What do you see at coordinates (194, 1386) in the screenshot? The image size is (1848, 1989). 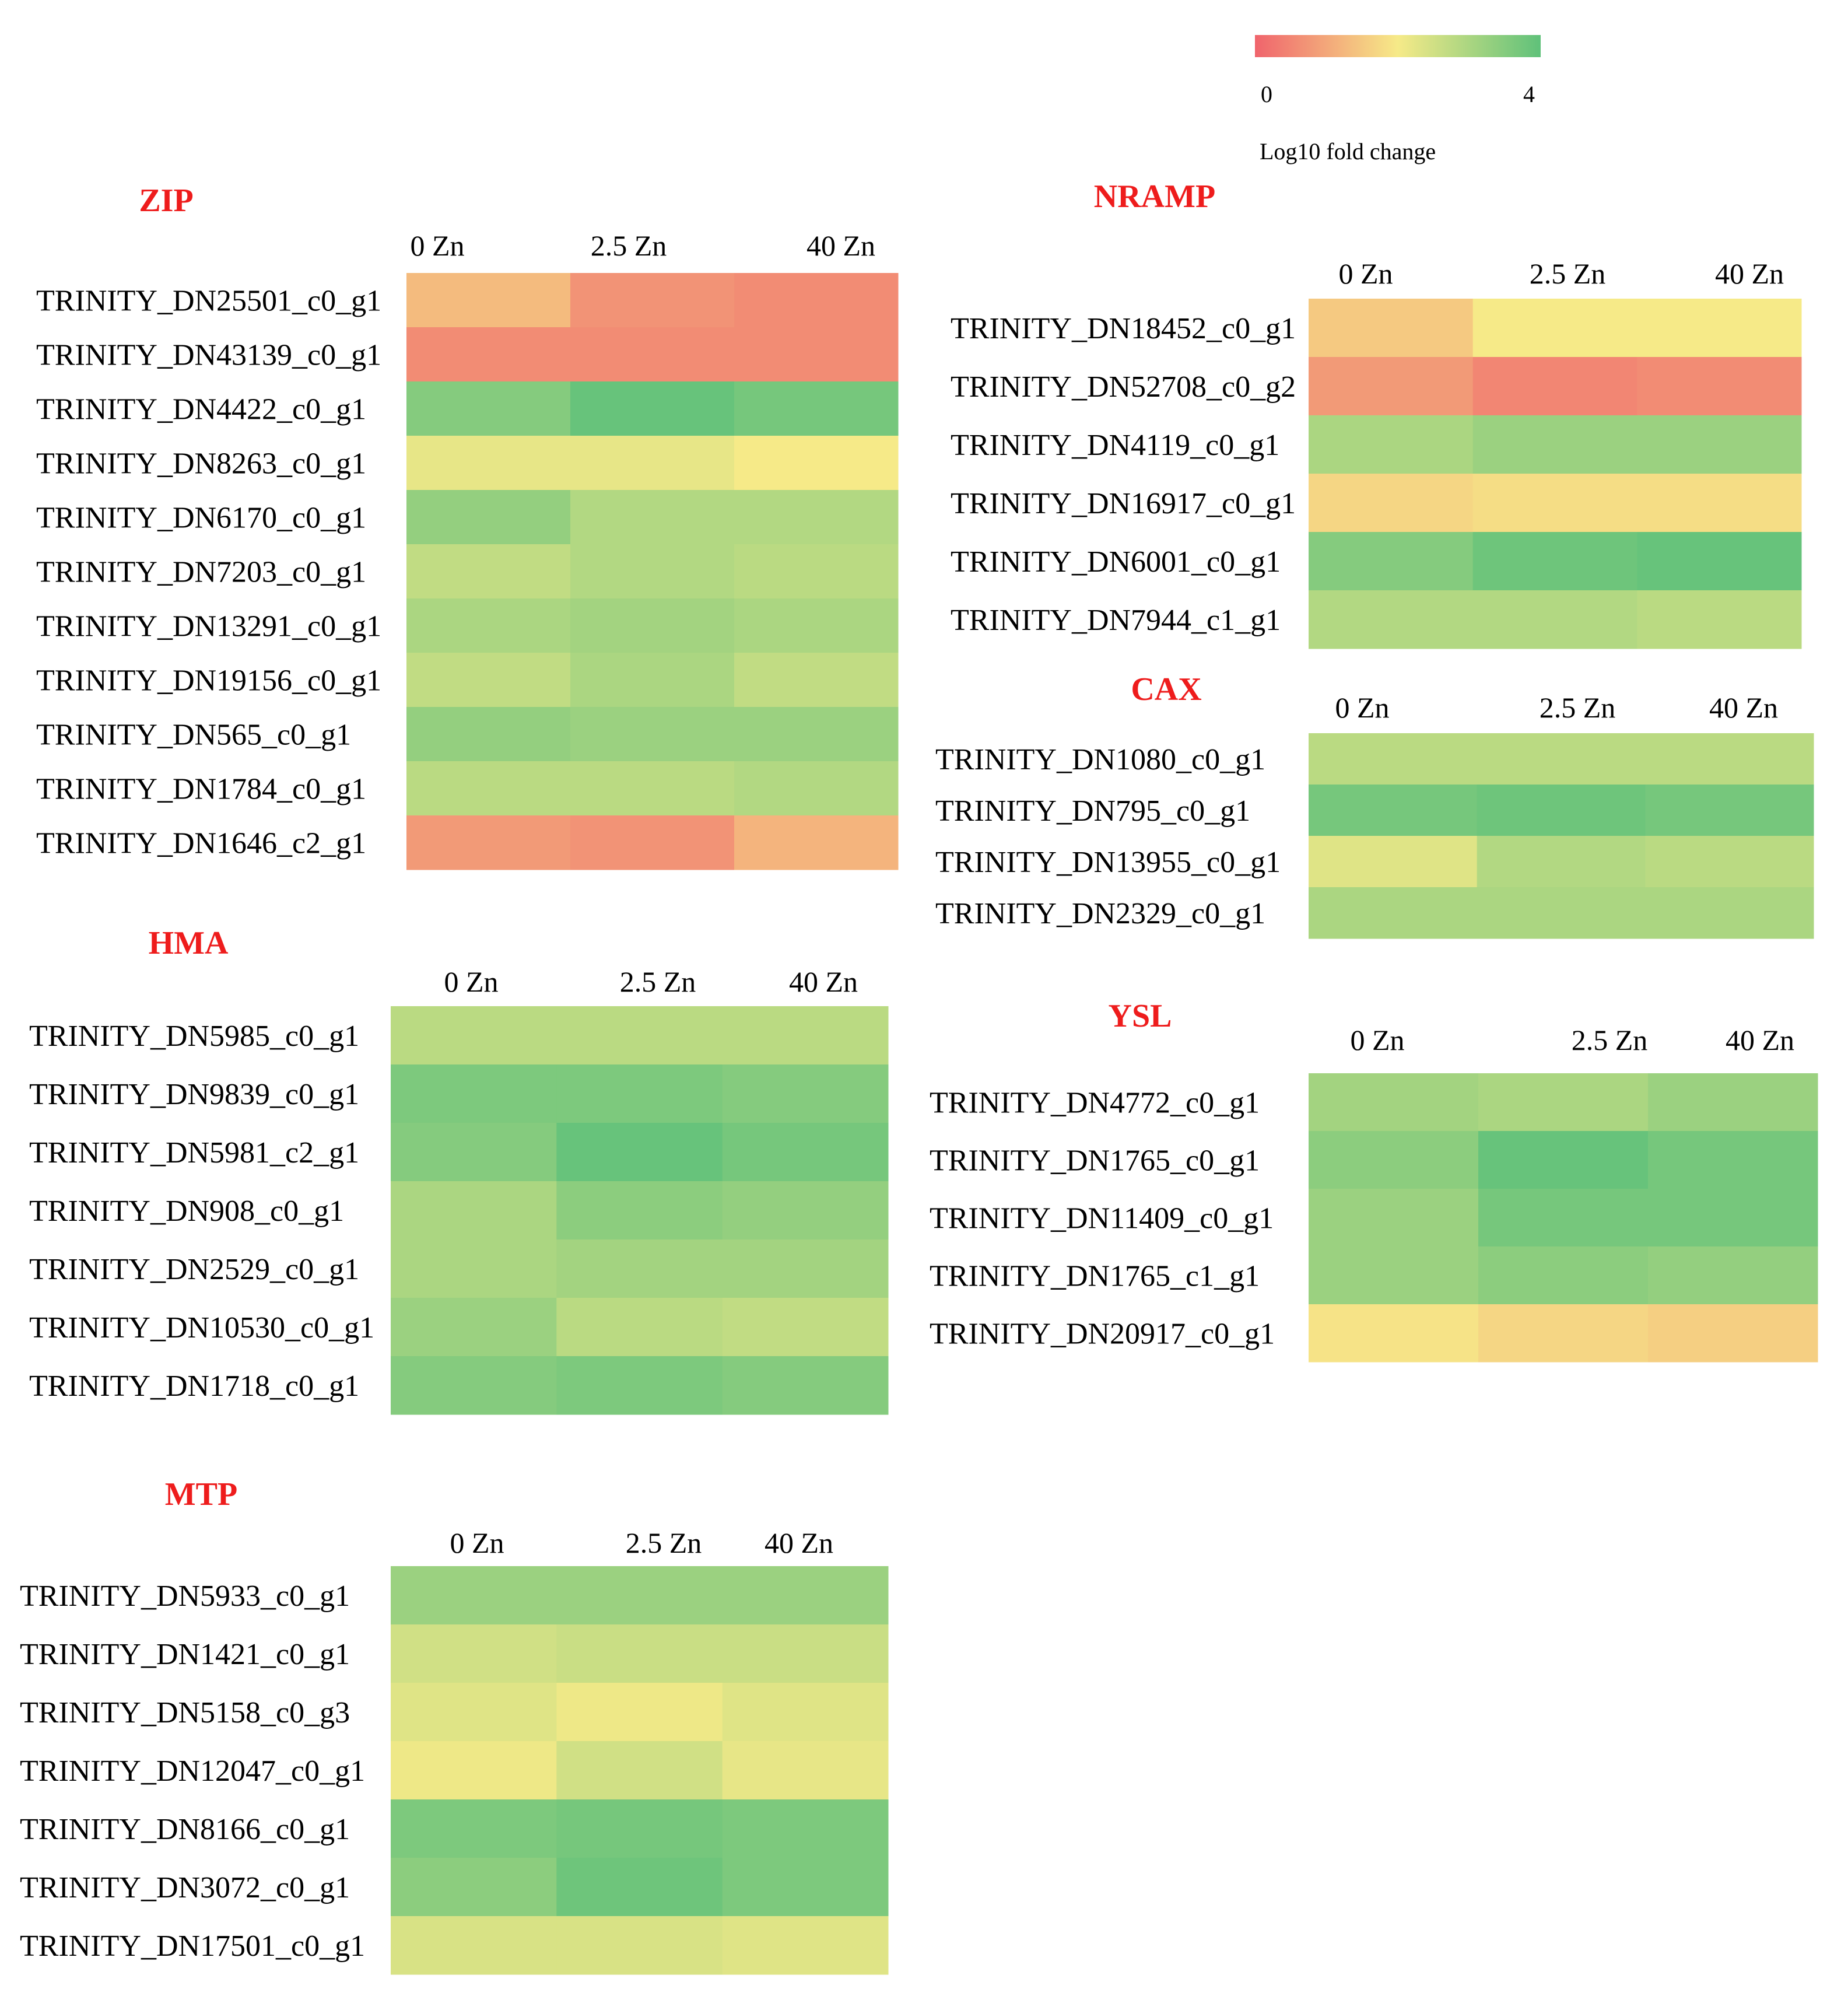 I see `gene-label: TRINITY_DN1718_c0_g1` at bounding box center [194, 1386].